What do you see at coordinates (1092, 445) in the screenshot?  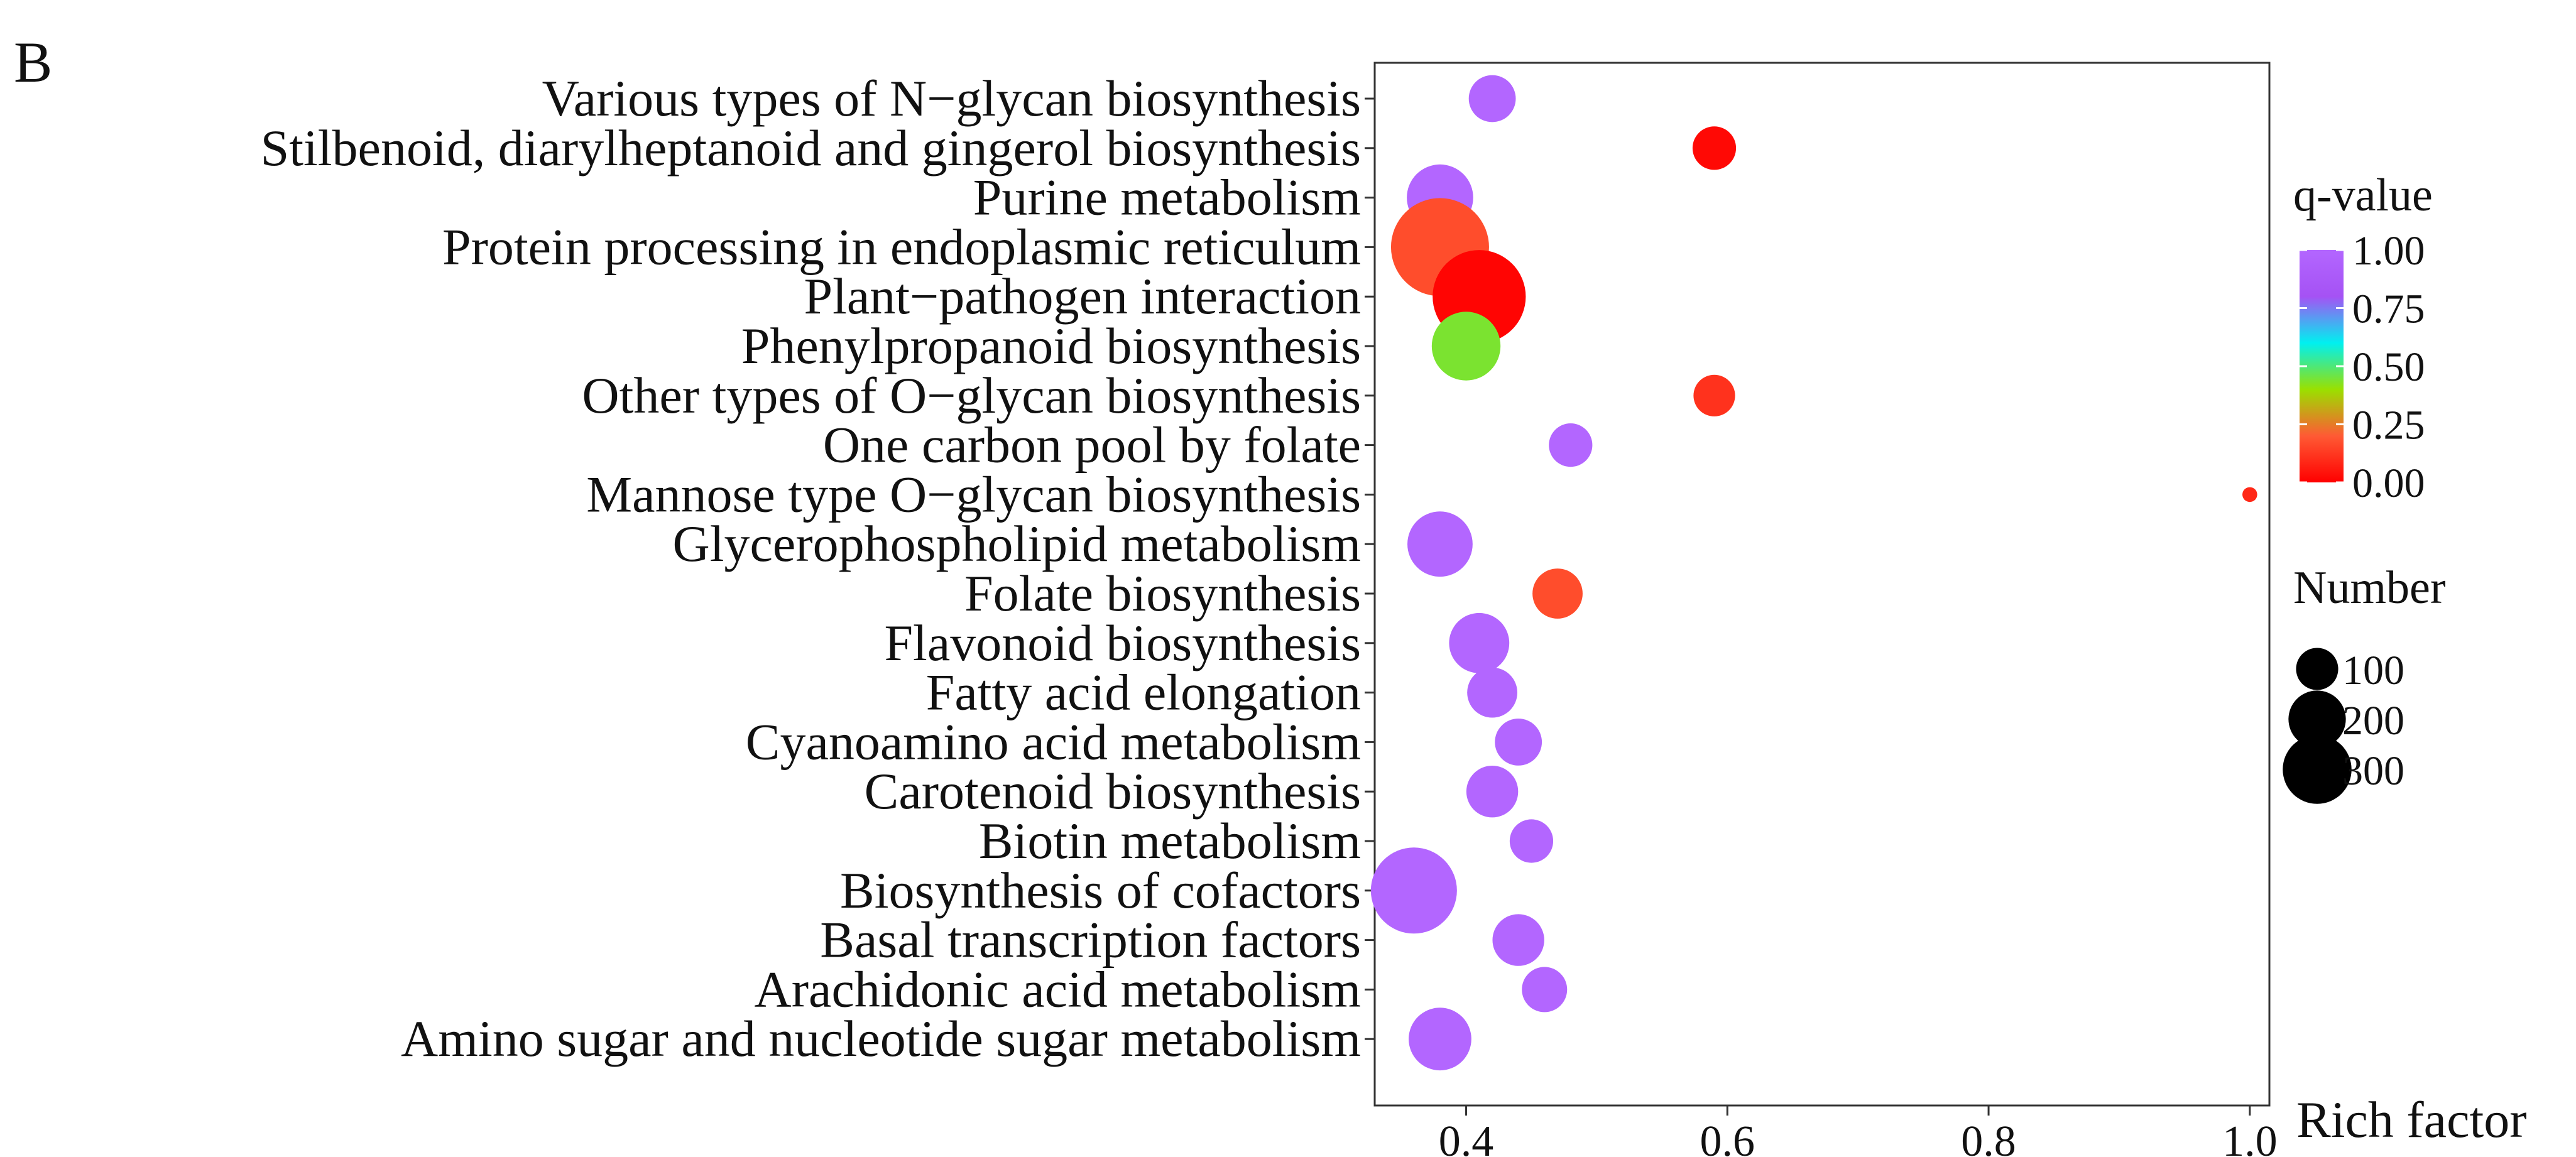 I see `y-tick-label: One carbon pool by folate` at bounding box center [1092, 445].